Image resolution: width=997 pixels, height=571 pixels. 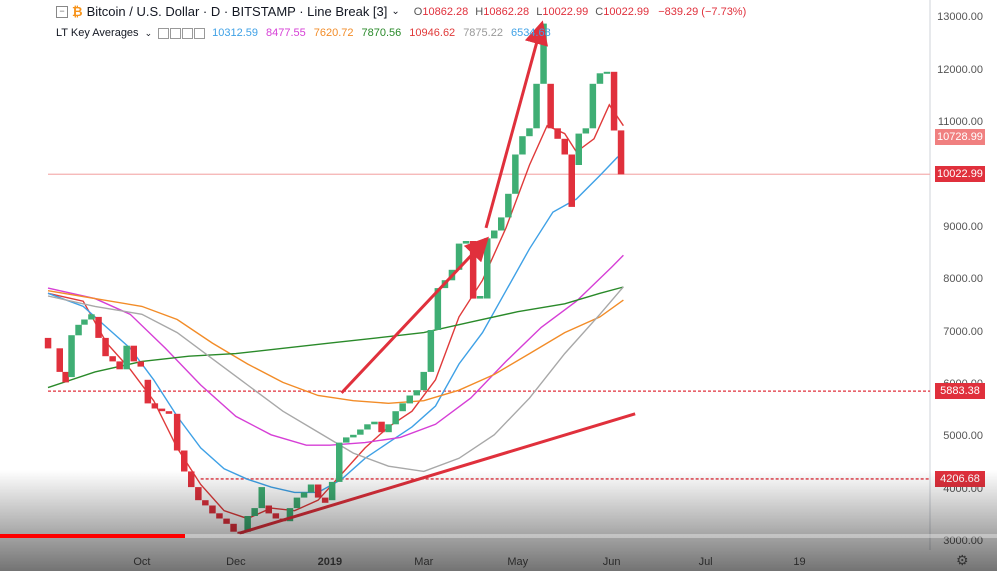 I want to click on indicator-name: LT Key Averages, so click(x=97, y=33).